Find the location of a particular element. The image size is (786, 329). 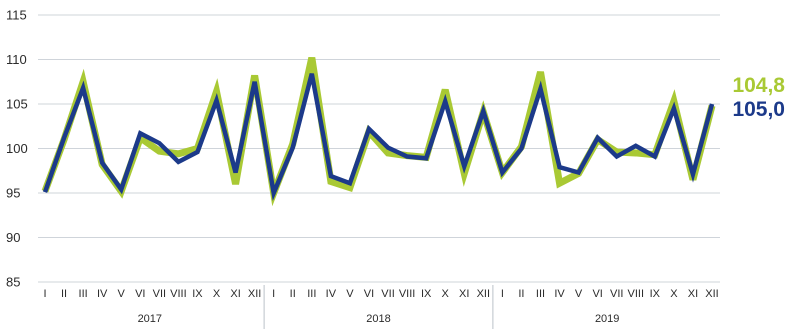

y-axis-ticks: 85 90 95 100 105 110 115 is located at coordinates (17, 149).